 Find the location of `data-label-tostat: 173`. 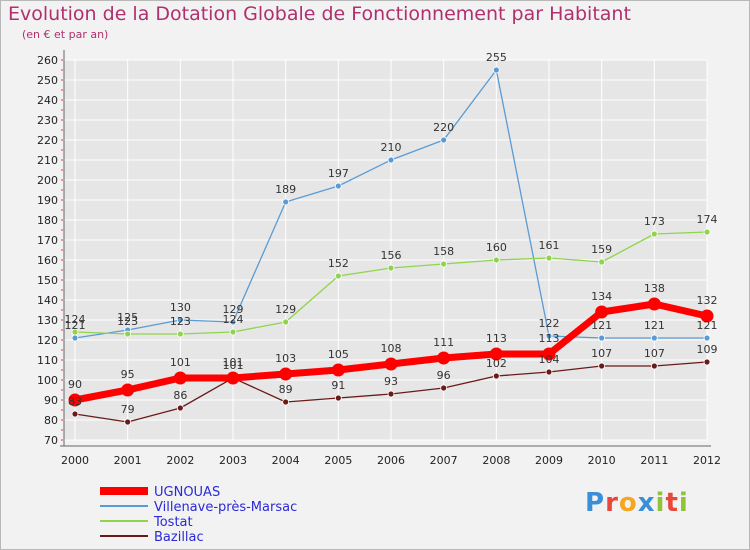

data-label-tostat: 173 is located at coordinates (654, 221).